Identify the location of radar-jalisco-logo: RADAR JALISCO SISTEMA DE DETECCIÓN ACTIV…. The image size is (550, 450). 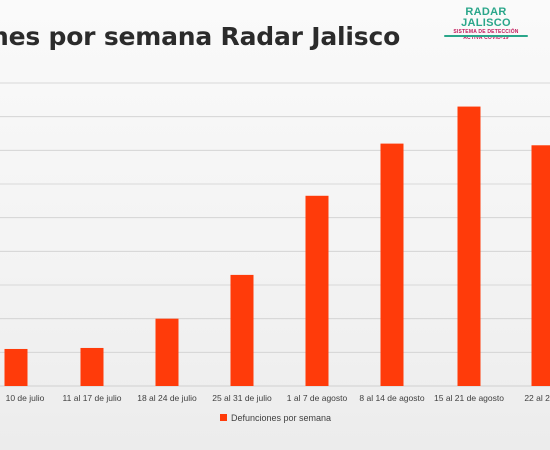
(486, 23).